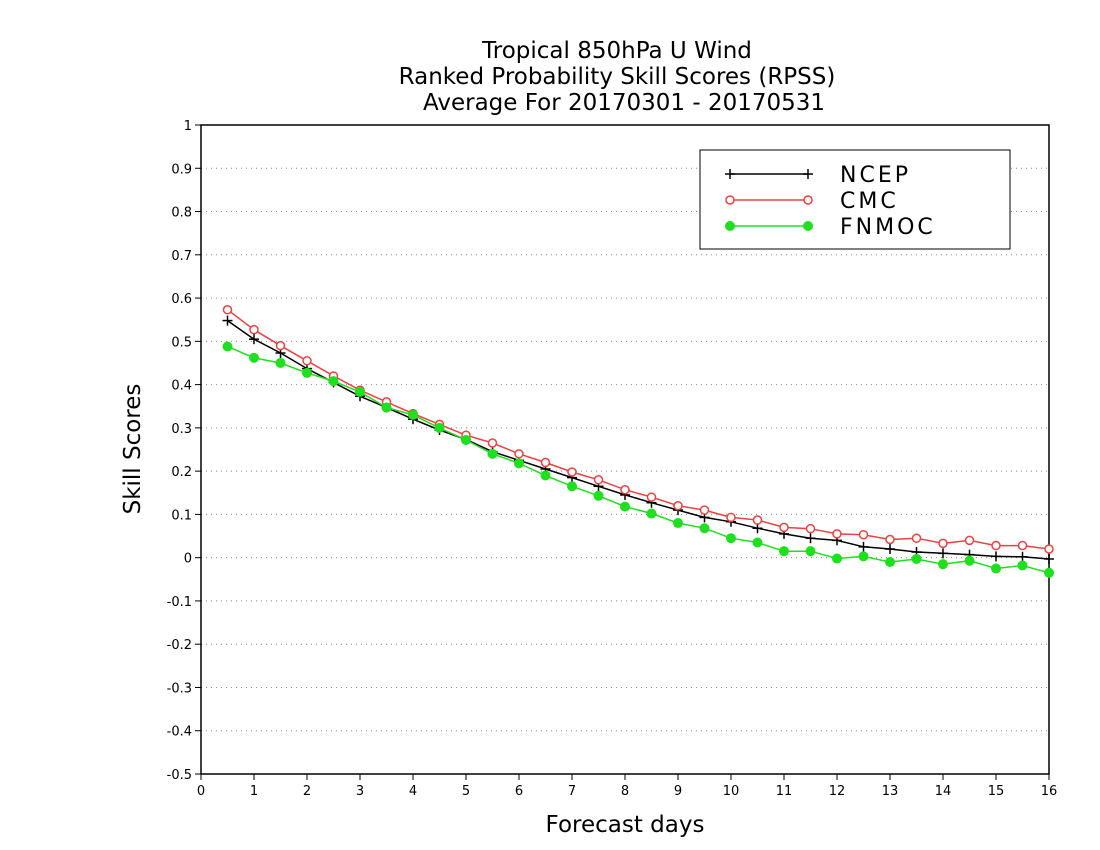 This screenshot has height=850, width=1100. Describe the element at coordinates (943, 791) in the screenshot. I see `x-tick-label: 14` at that location.